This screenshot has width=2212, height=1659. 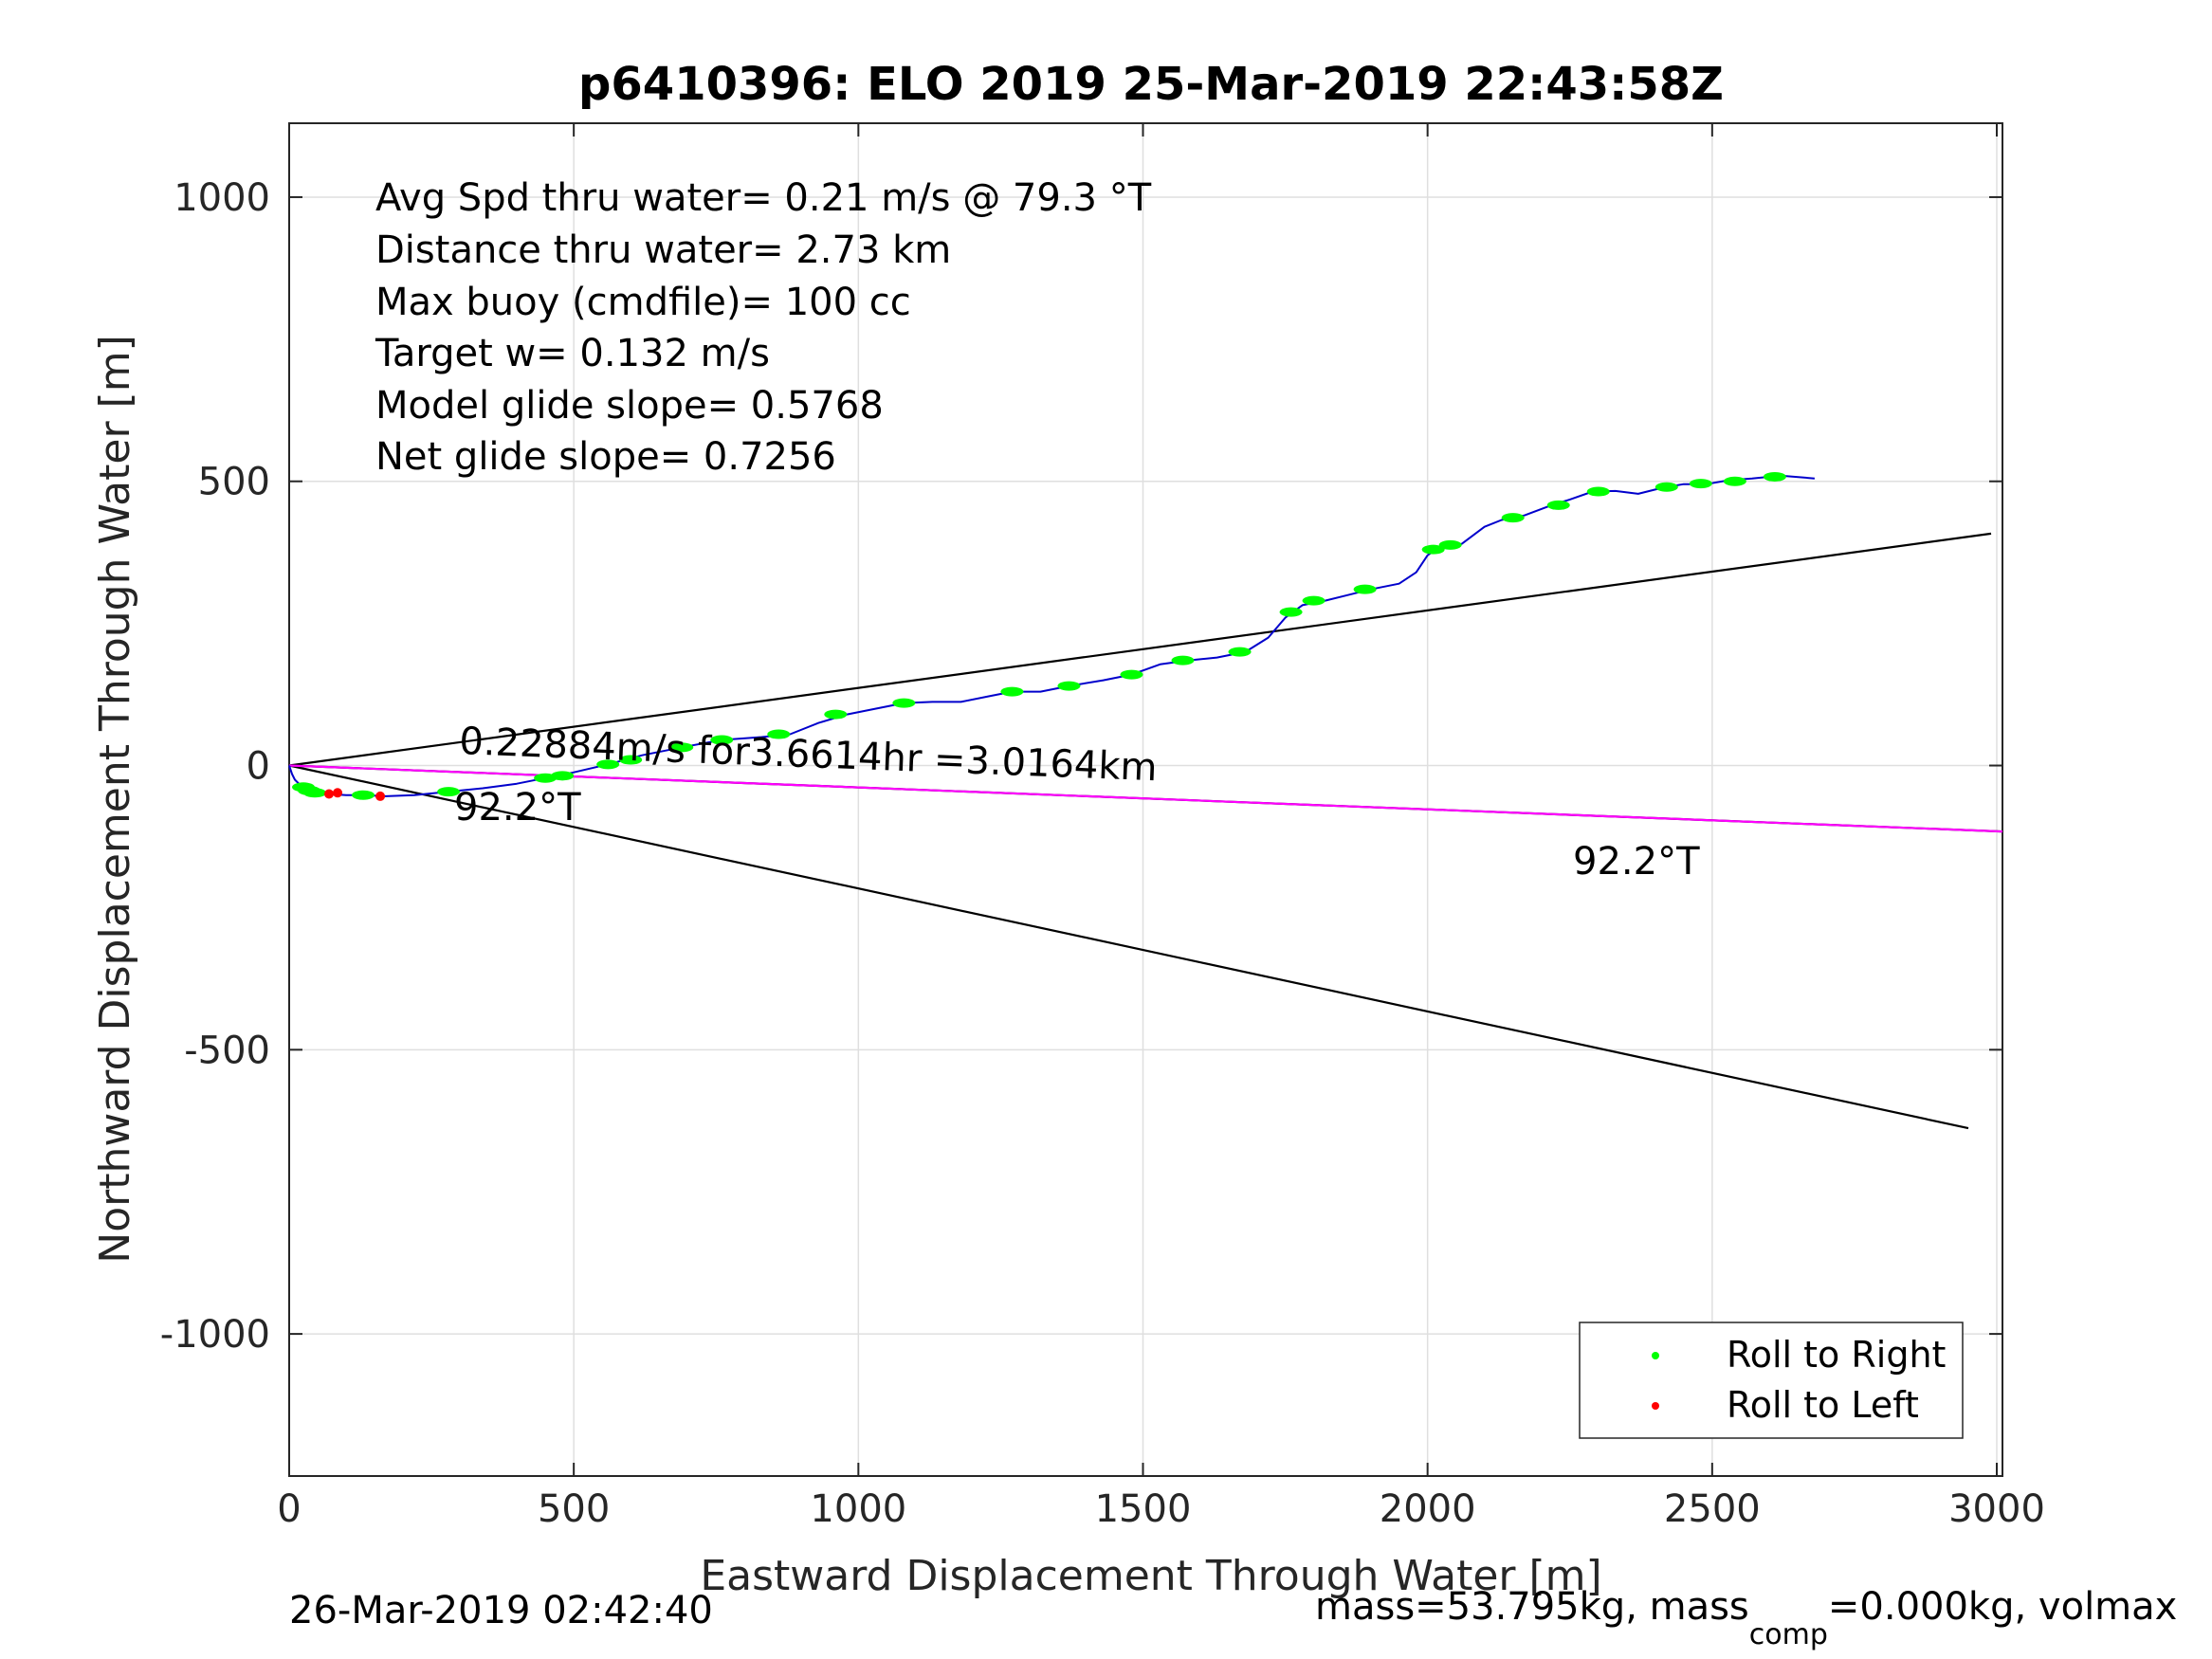 I want to click on y-axis-label: Northward Displacement Through Water [m], so click(x=115, y=799).